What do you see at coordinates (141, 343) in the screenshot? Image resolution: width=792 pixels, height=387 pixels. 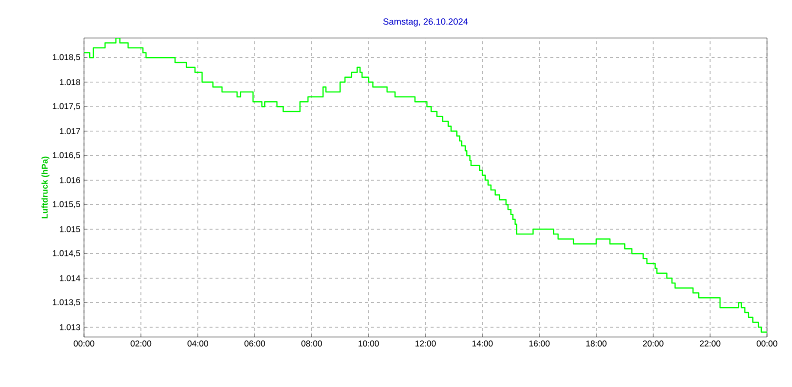 I see `x-tick-label: 02:00` at bounding box center [141, 343].